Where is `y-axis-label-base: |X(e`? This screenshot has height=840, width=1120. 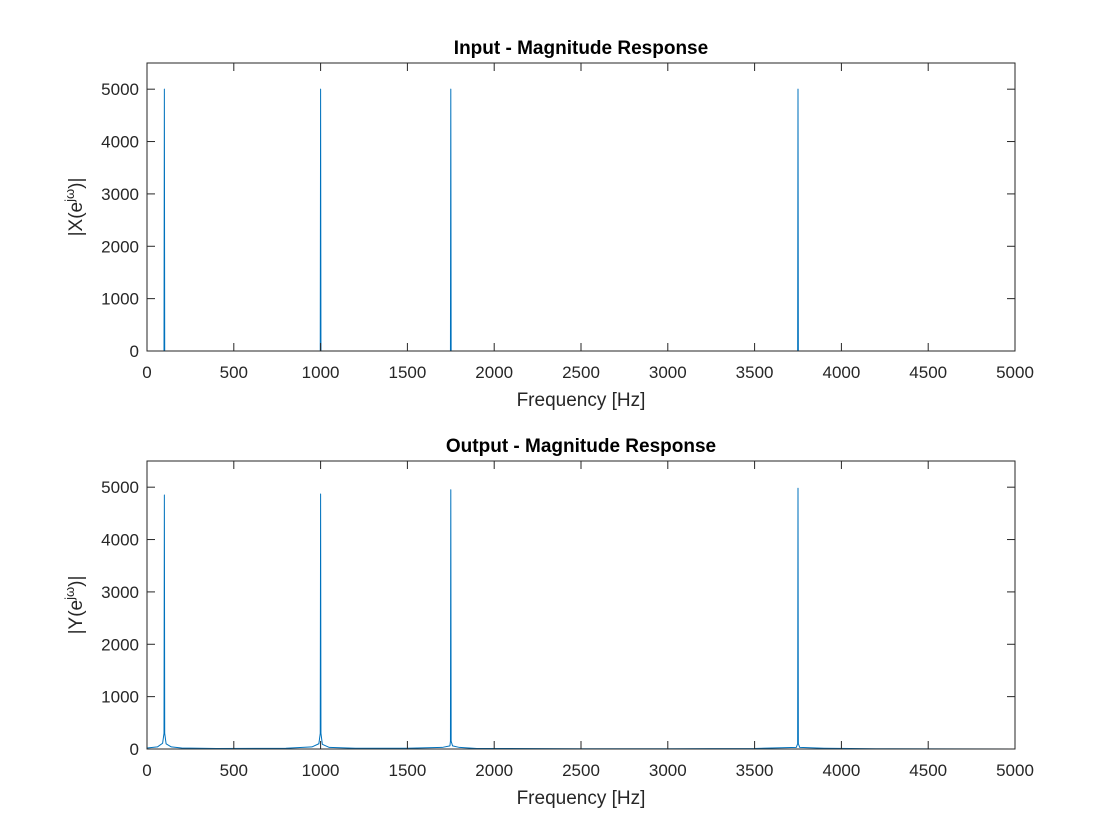 y-axis-label-base: |X(e is located at coordinates (76, 219).